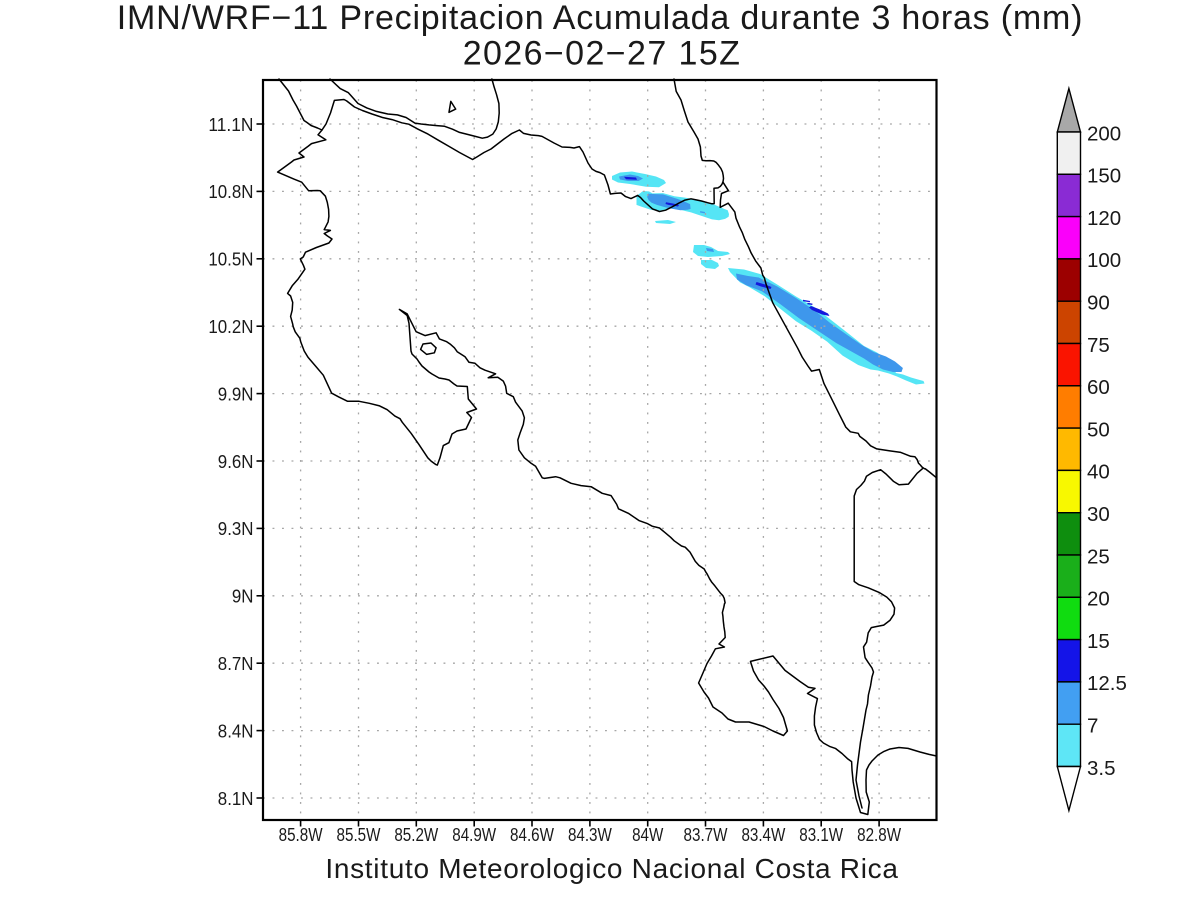  Describe the element at coordinates (236, 731) in the screenshot. I see `svg-text: 8.4N` at that location.